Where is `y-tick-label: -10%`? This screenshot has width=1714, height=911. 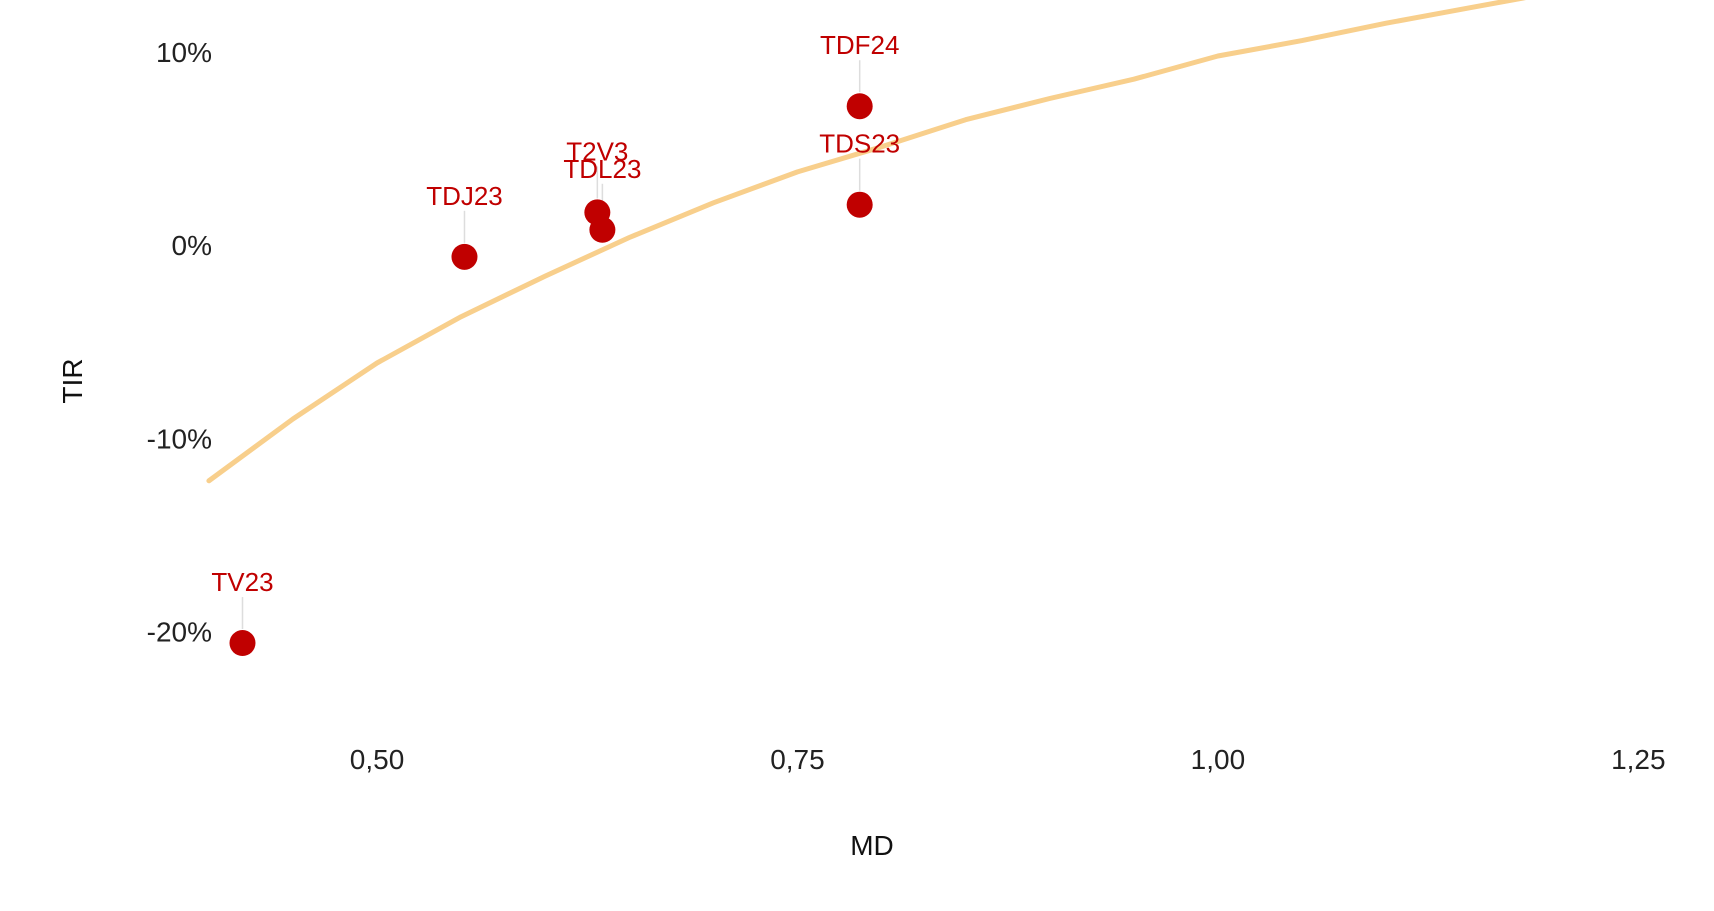 y-tick-label: -10% is located at coordinates (179, 438).